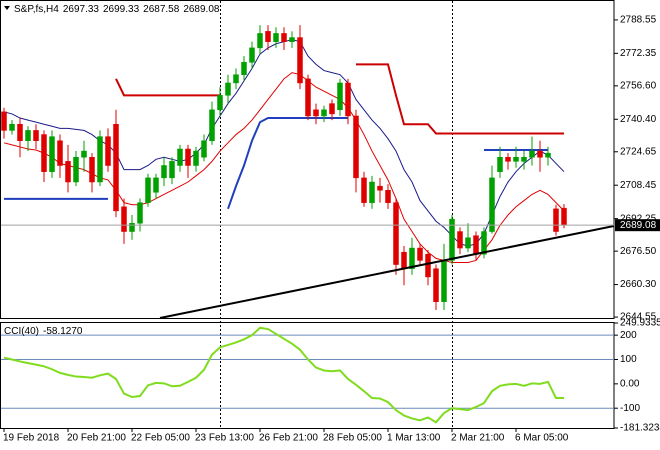 This screenshot has height=450, width=660. Describe the element at coordinates (637, 225) in the screenshot. I see `price-box` at that location.